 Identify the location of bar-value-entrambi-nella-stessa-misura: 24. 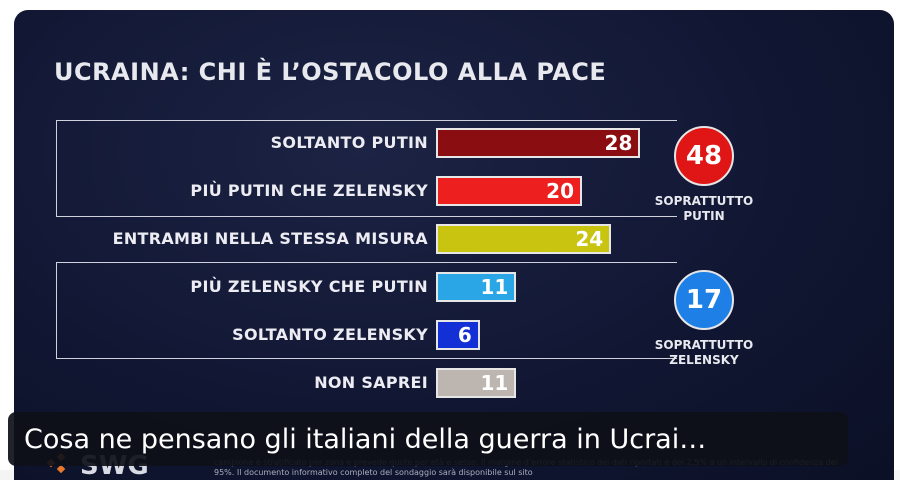
(589, 239).